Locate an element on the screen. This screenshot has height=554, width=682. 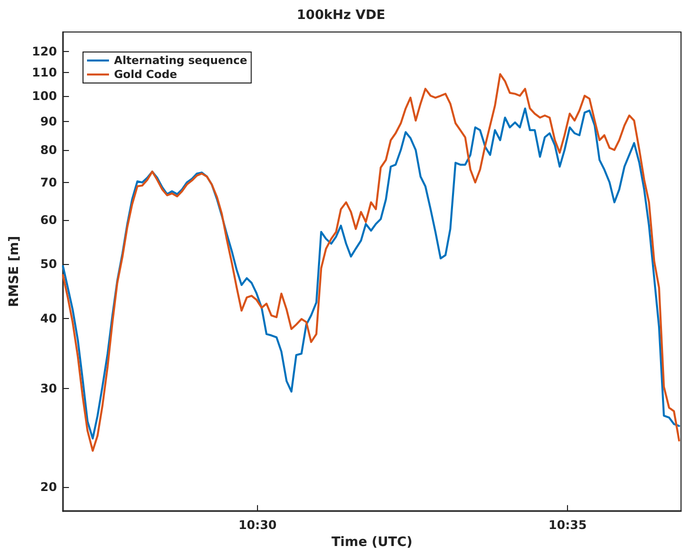
chart-title: 100kHz VDE is located at coordinates (341, 15).